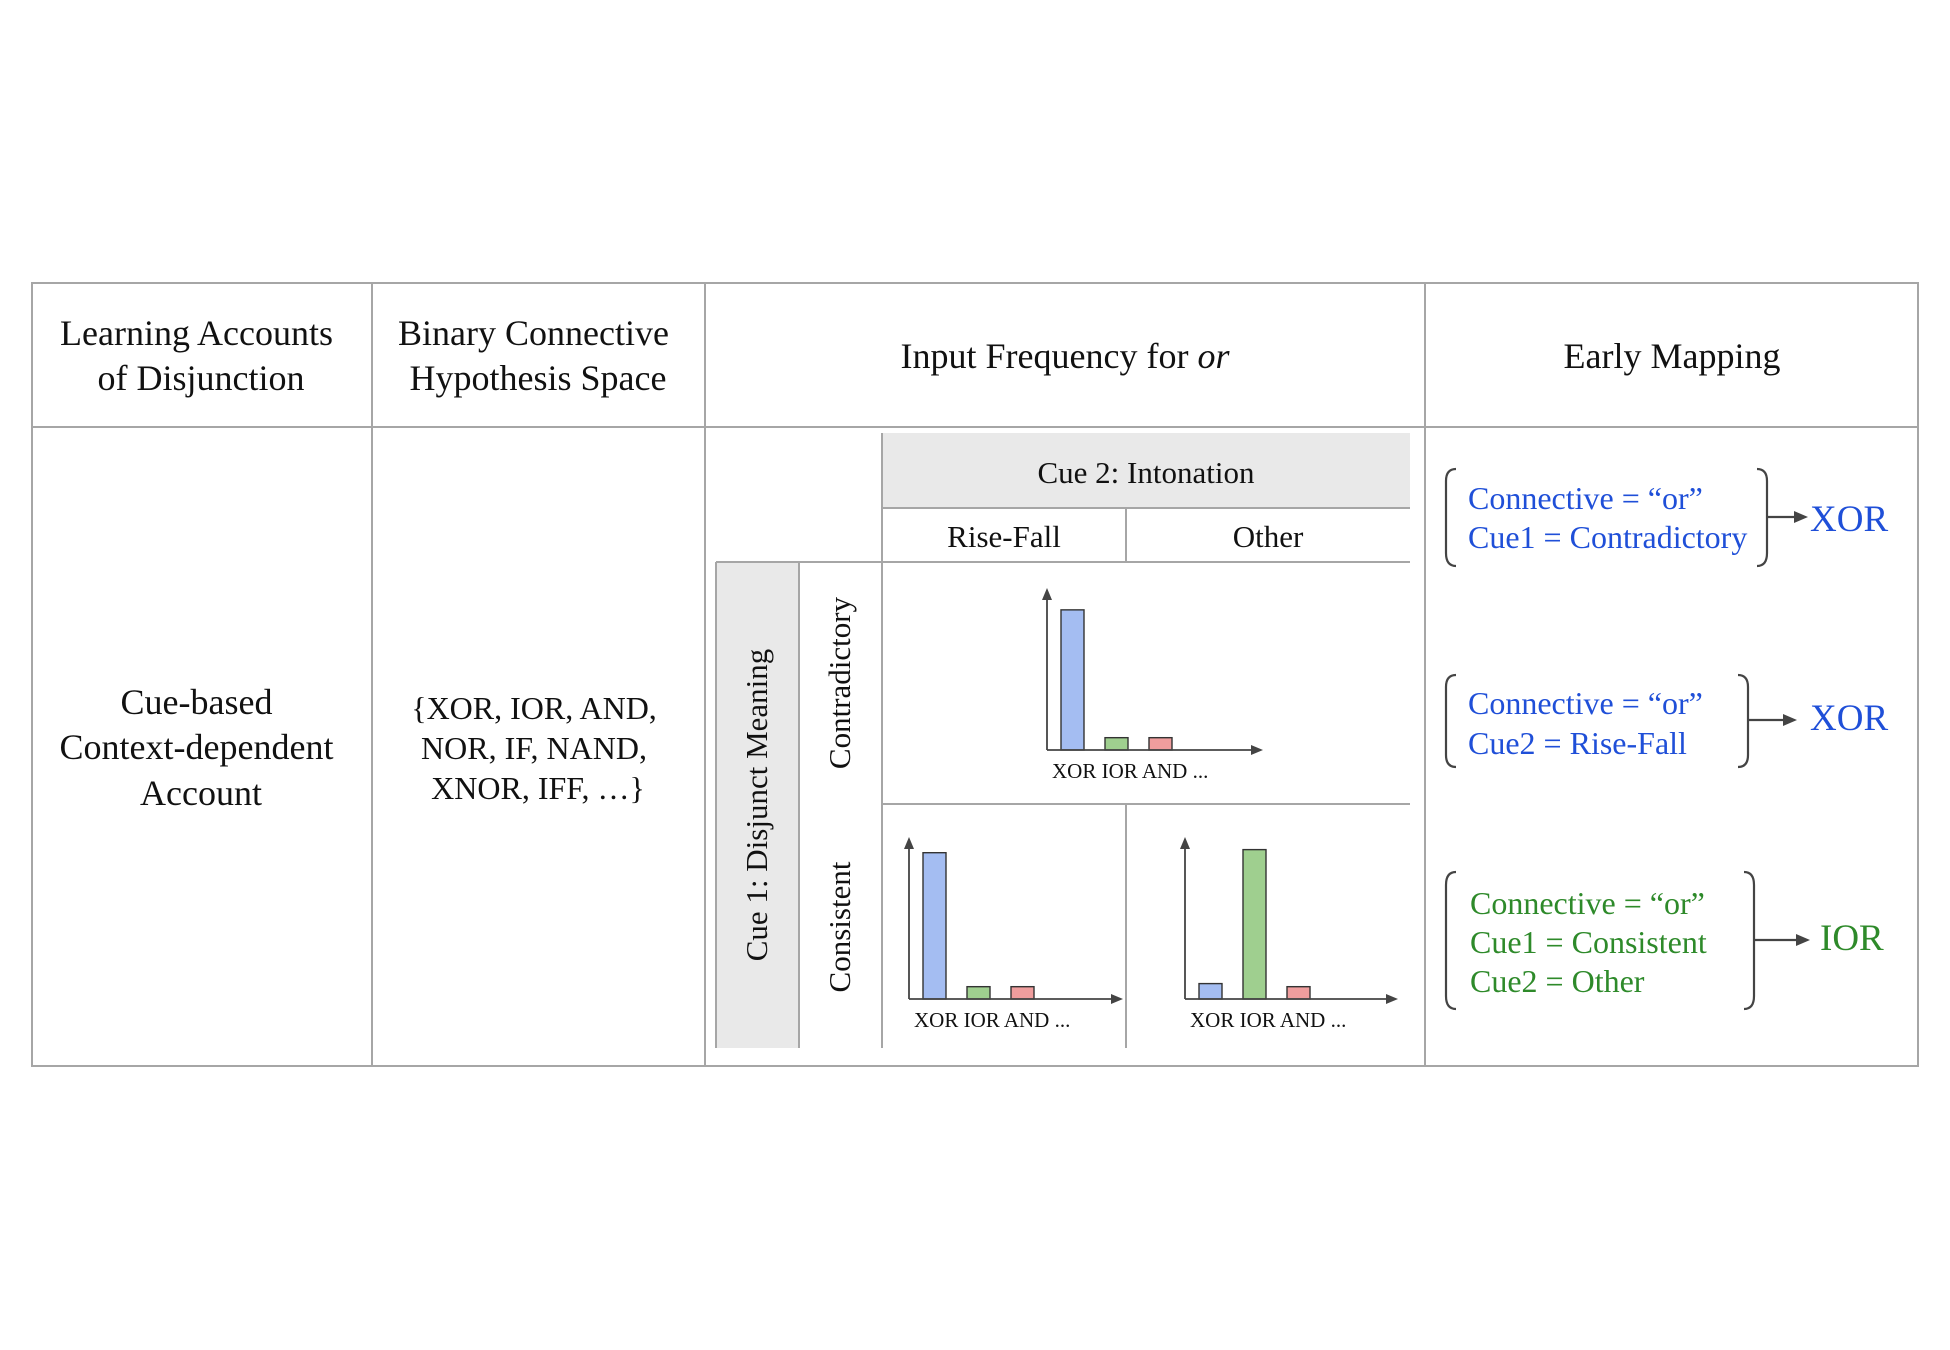  What do you see at coordinates (538, 355) in the screenshot?
I see `header-hypothesis-space: Binary Connective Hypothesis Space` at bounding box center [538, 355].